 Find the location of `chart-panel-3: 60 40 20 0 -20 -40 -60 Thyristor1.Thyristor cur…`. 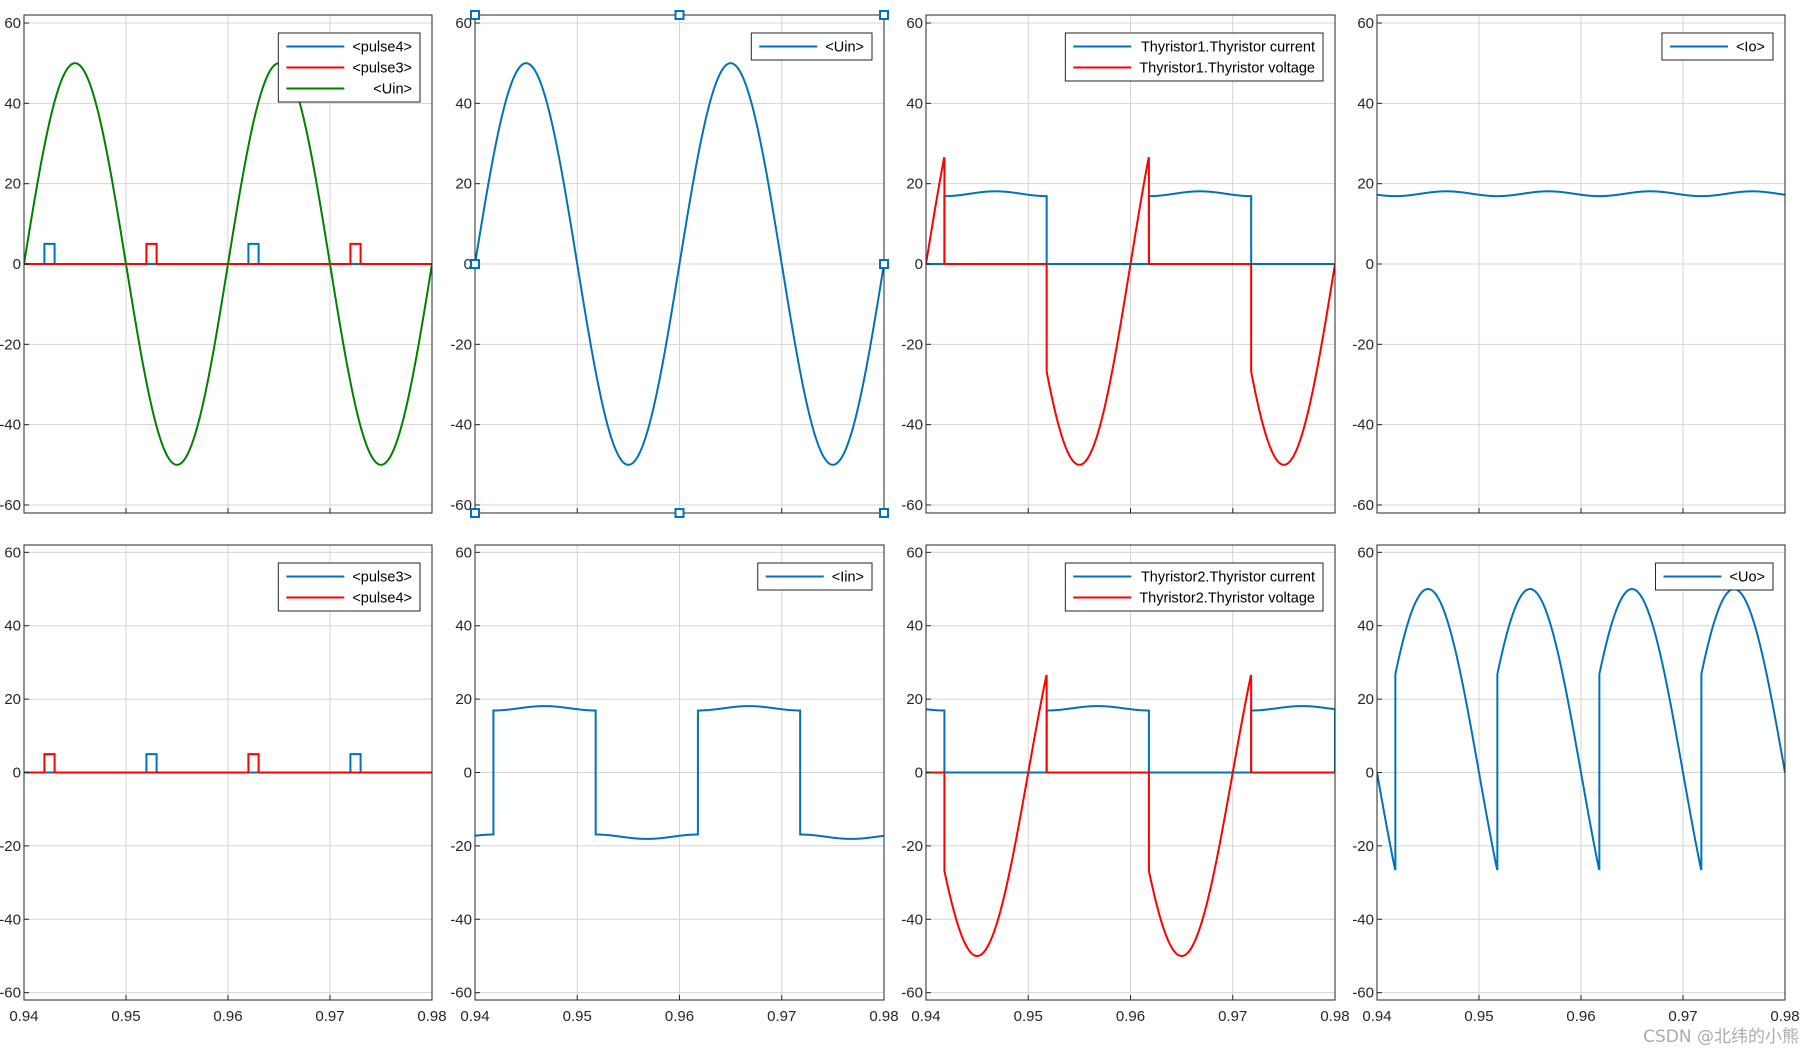

chart-panel-3: 60 40 20 0 -20 -40 -60 Thyristor1.Thyristor cur… is located at coordinates (1118, 264).